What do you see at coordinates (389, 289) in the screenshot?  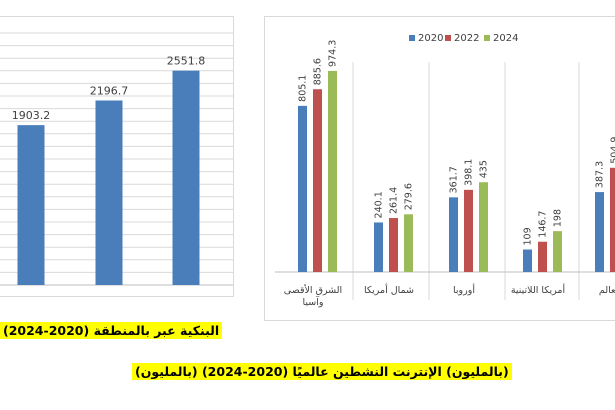 I see `x-tick-label: شمال أمريكا` at bounding box center [389, 289].